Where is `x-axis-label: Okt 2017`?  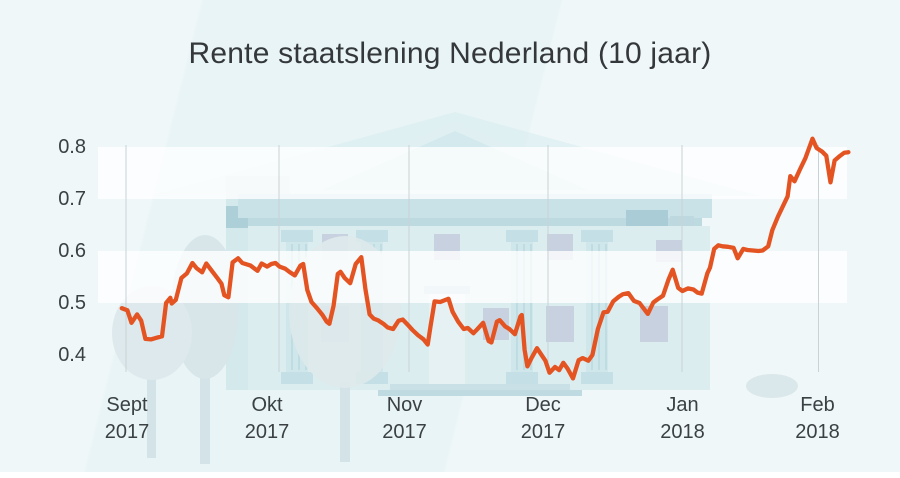 x-axis-label: Okt 2017 is located at coordinates (267, 418).